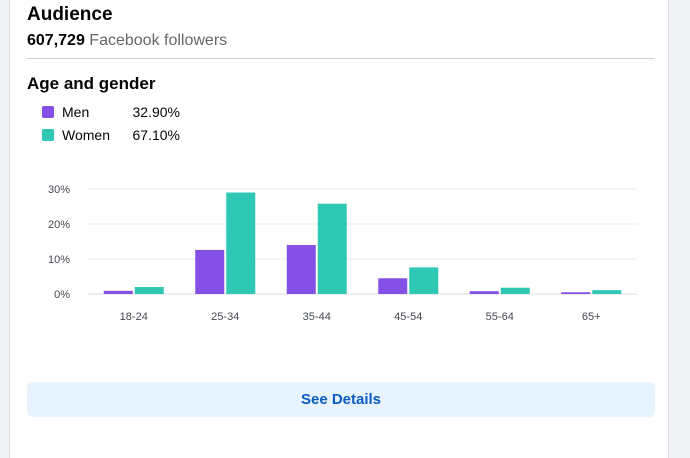 The width and height of the screenshot is (690, 458). I want to click on bar-men-65+, so click(576, 293).